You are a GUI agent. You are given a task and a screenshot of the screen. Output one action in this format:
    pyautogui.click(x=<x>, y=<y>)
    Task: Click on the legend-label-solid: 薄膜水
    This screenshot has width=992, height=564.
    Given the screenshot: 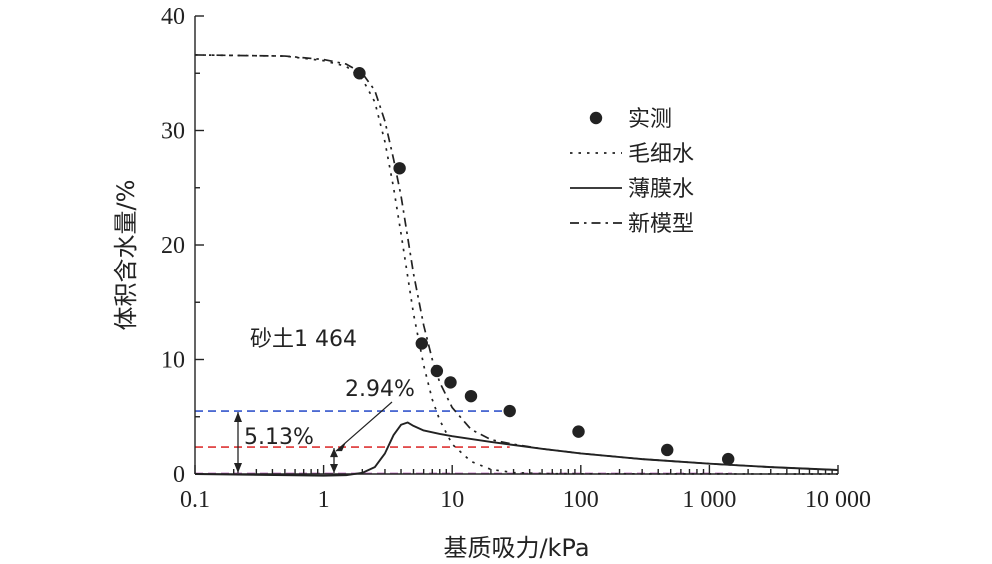 What is the action you would take?
    pyautogui.click(x=661, y=189)
    